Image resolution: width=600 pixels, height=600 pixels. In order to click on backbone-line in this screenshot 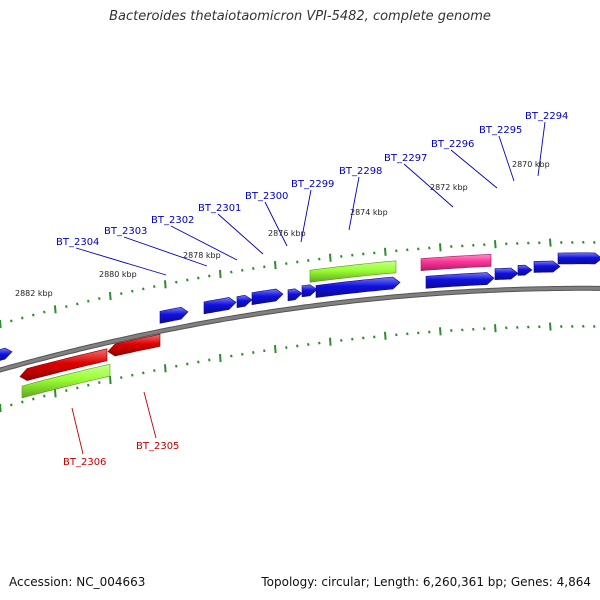, I will do `click(300, 329)`.